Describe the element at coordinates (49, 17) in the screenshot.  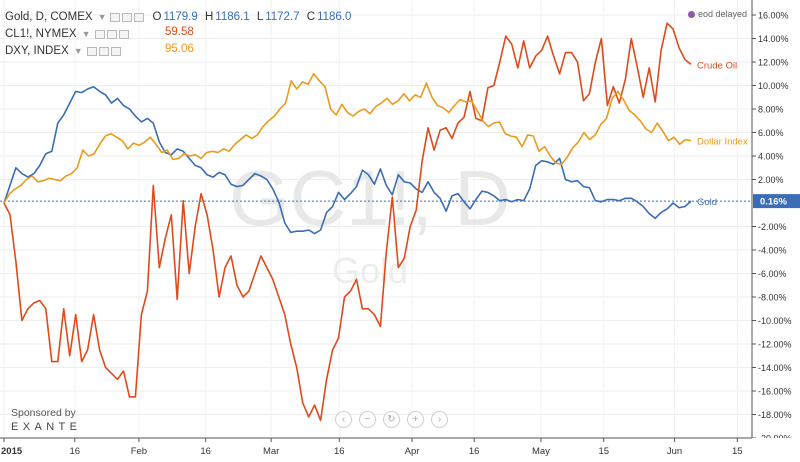
I see `legend-name-gold: Gold, D, COMEX` at that location.